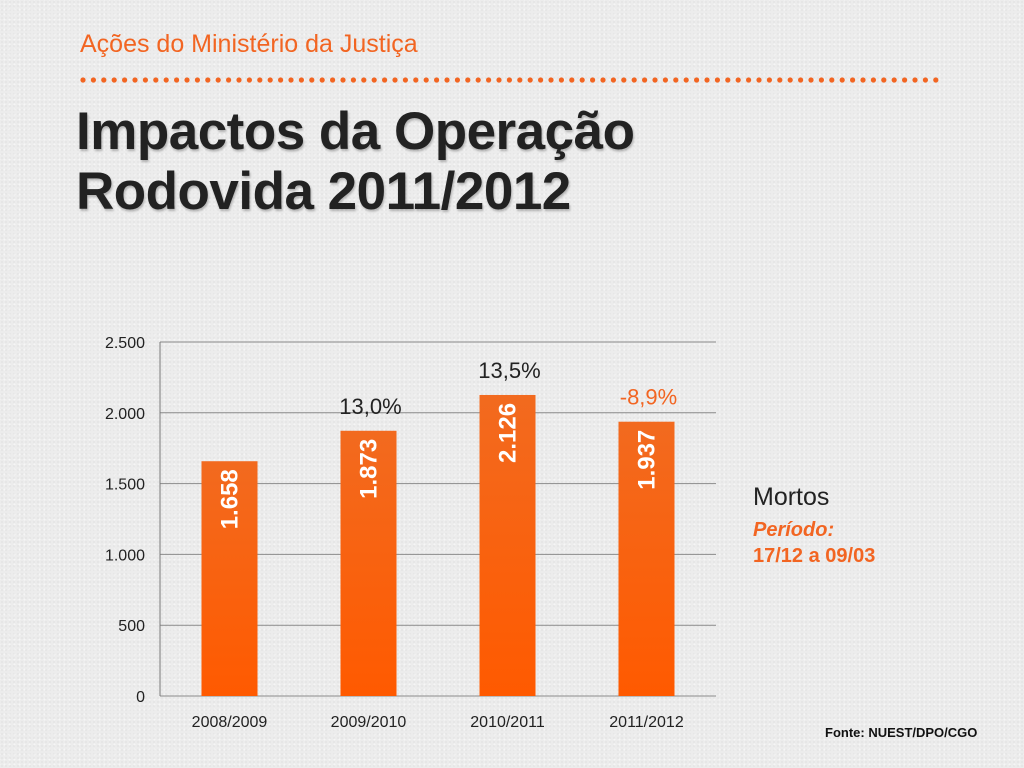  What do you see at coordinates (646, 722) in the screenshot?
I see `x-tick-label: 2011/2012` at bounding box center [646, 722].